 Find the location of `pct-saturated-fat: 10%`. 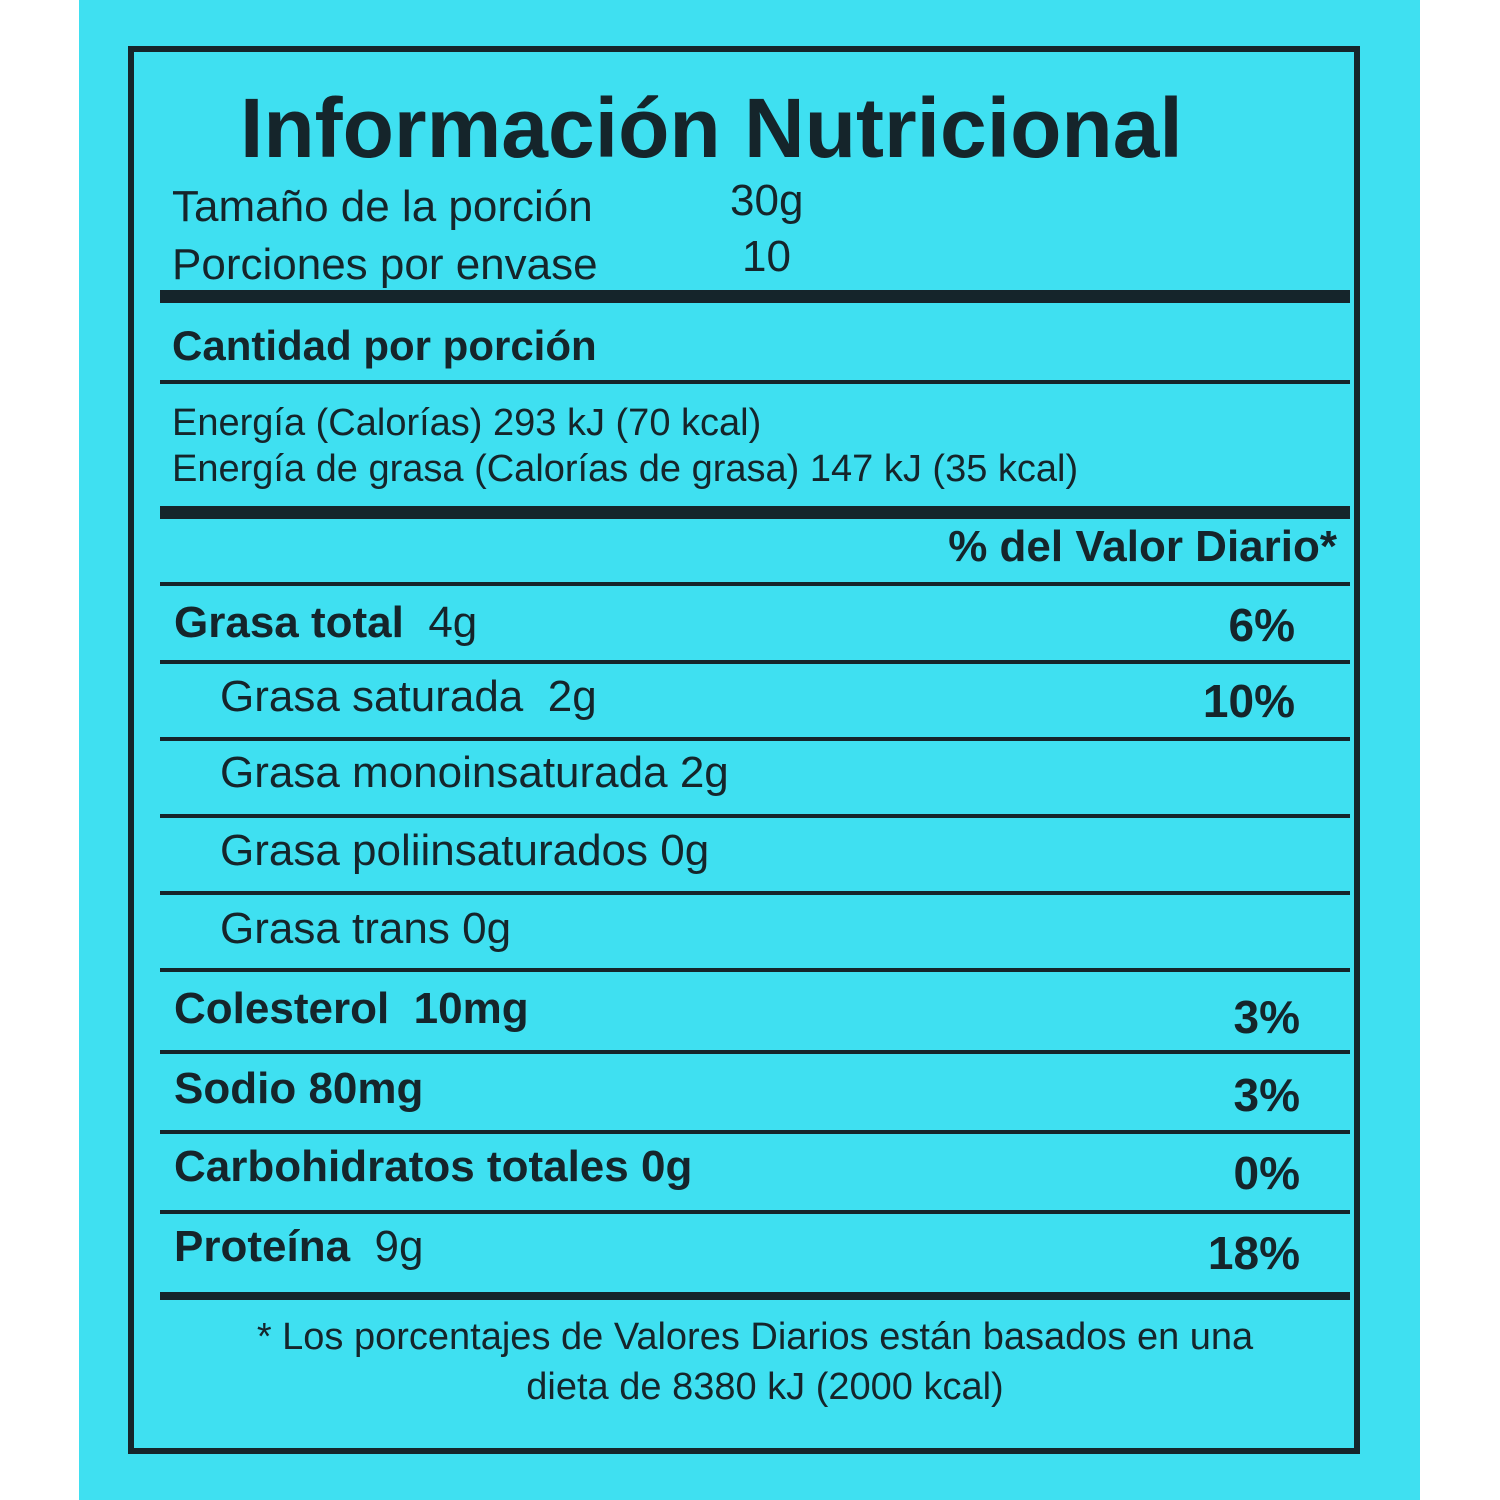

pct-saturated-fat: 10% is located at coordinates (1248, 701).